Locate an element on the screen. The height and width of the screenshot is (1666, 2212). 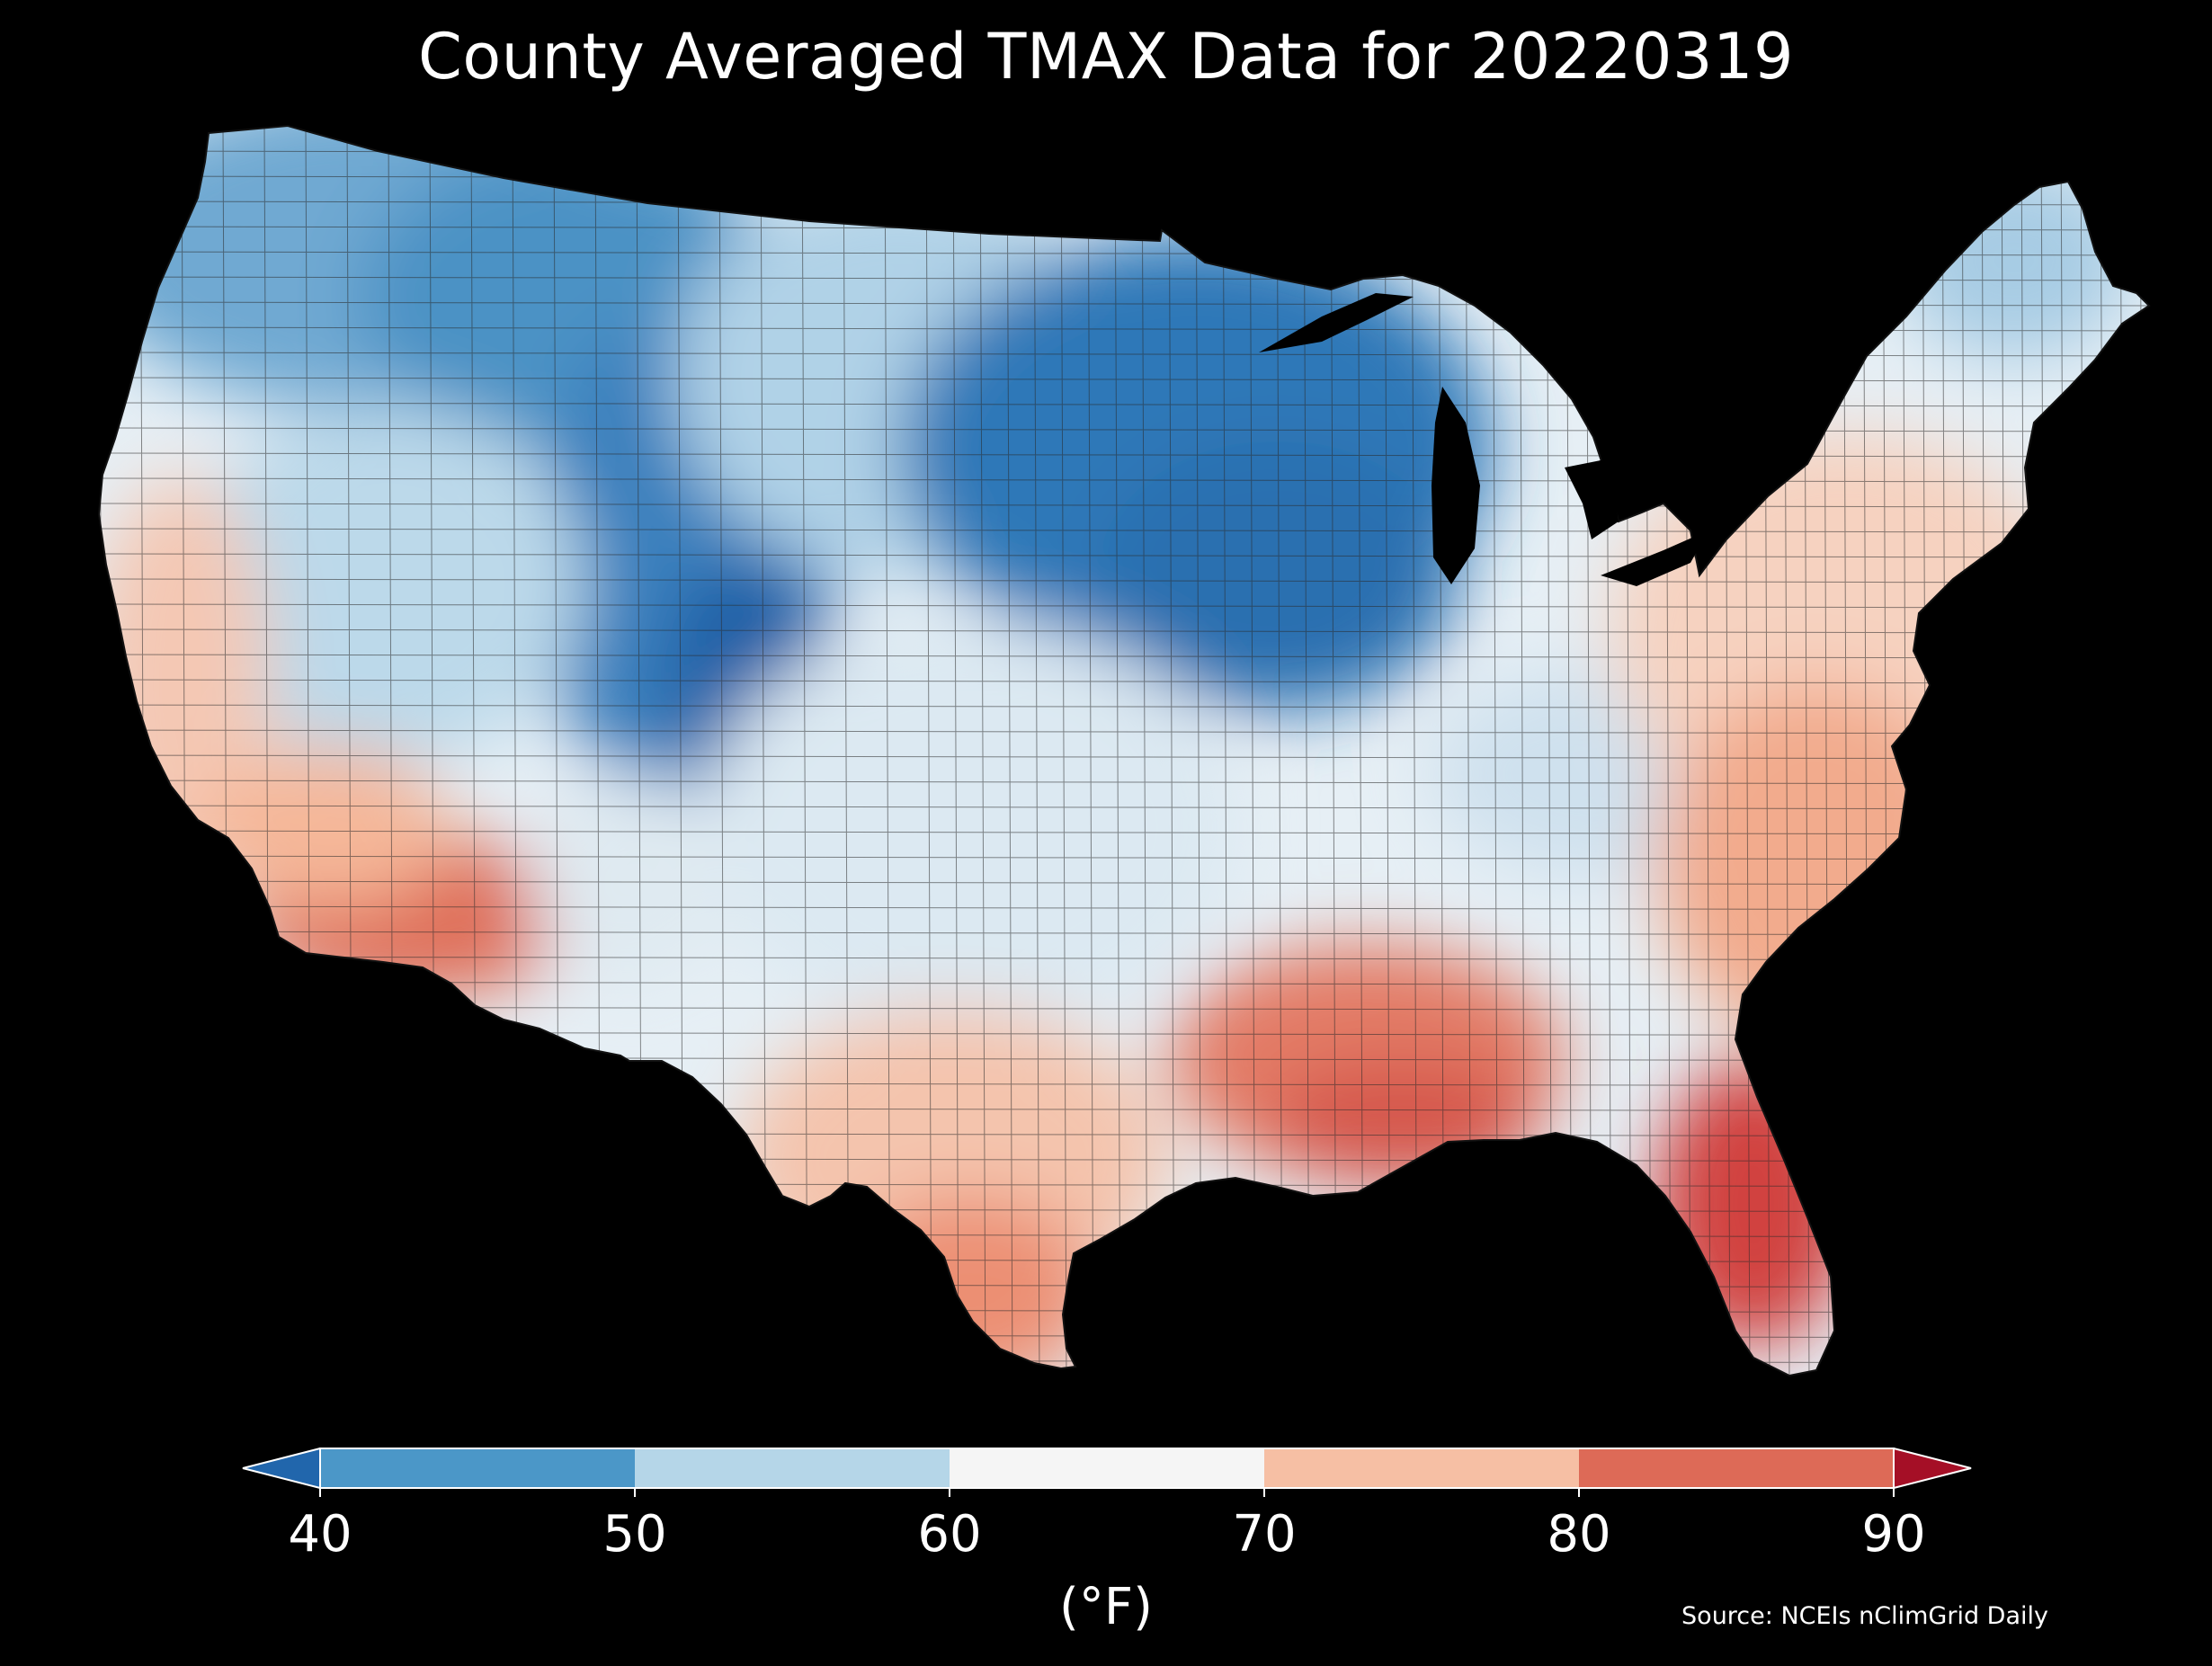
colorbar-tick-label: 50 is located at coordinates (634, 1535).